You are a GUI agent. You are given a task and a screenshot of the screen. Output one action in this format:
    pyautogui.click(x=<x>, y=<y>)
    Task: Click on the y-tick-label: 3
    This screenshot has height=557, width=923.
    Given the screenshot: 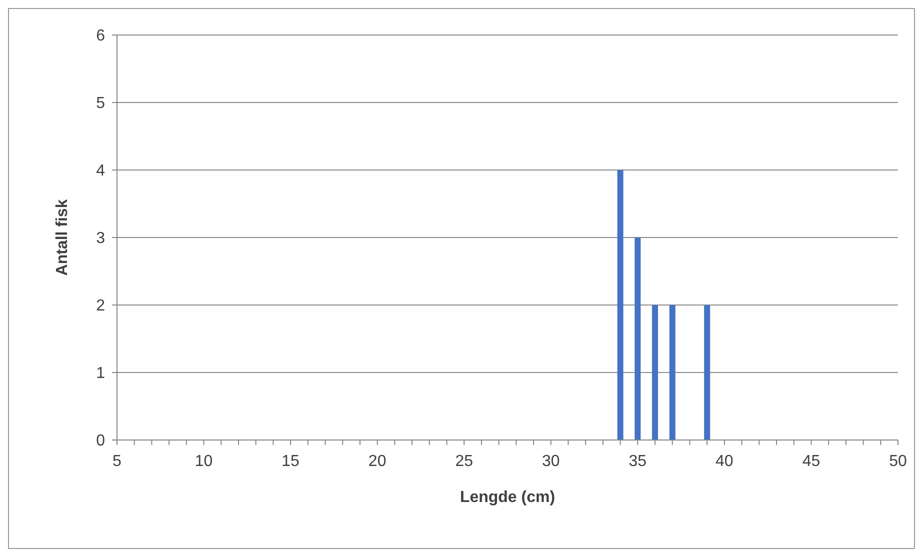 What is the action you would take?
    pyautogui.click(x=101, y=239)
    